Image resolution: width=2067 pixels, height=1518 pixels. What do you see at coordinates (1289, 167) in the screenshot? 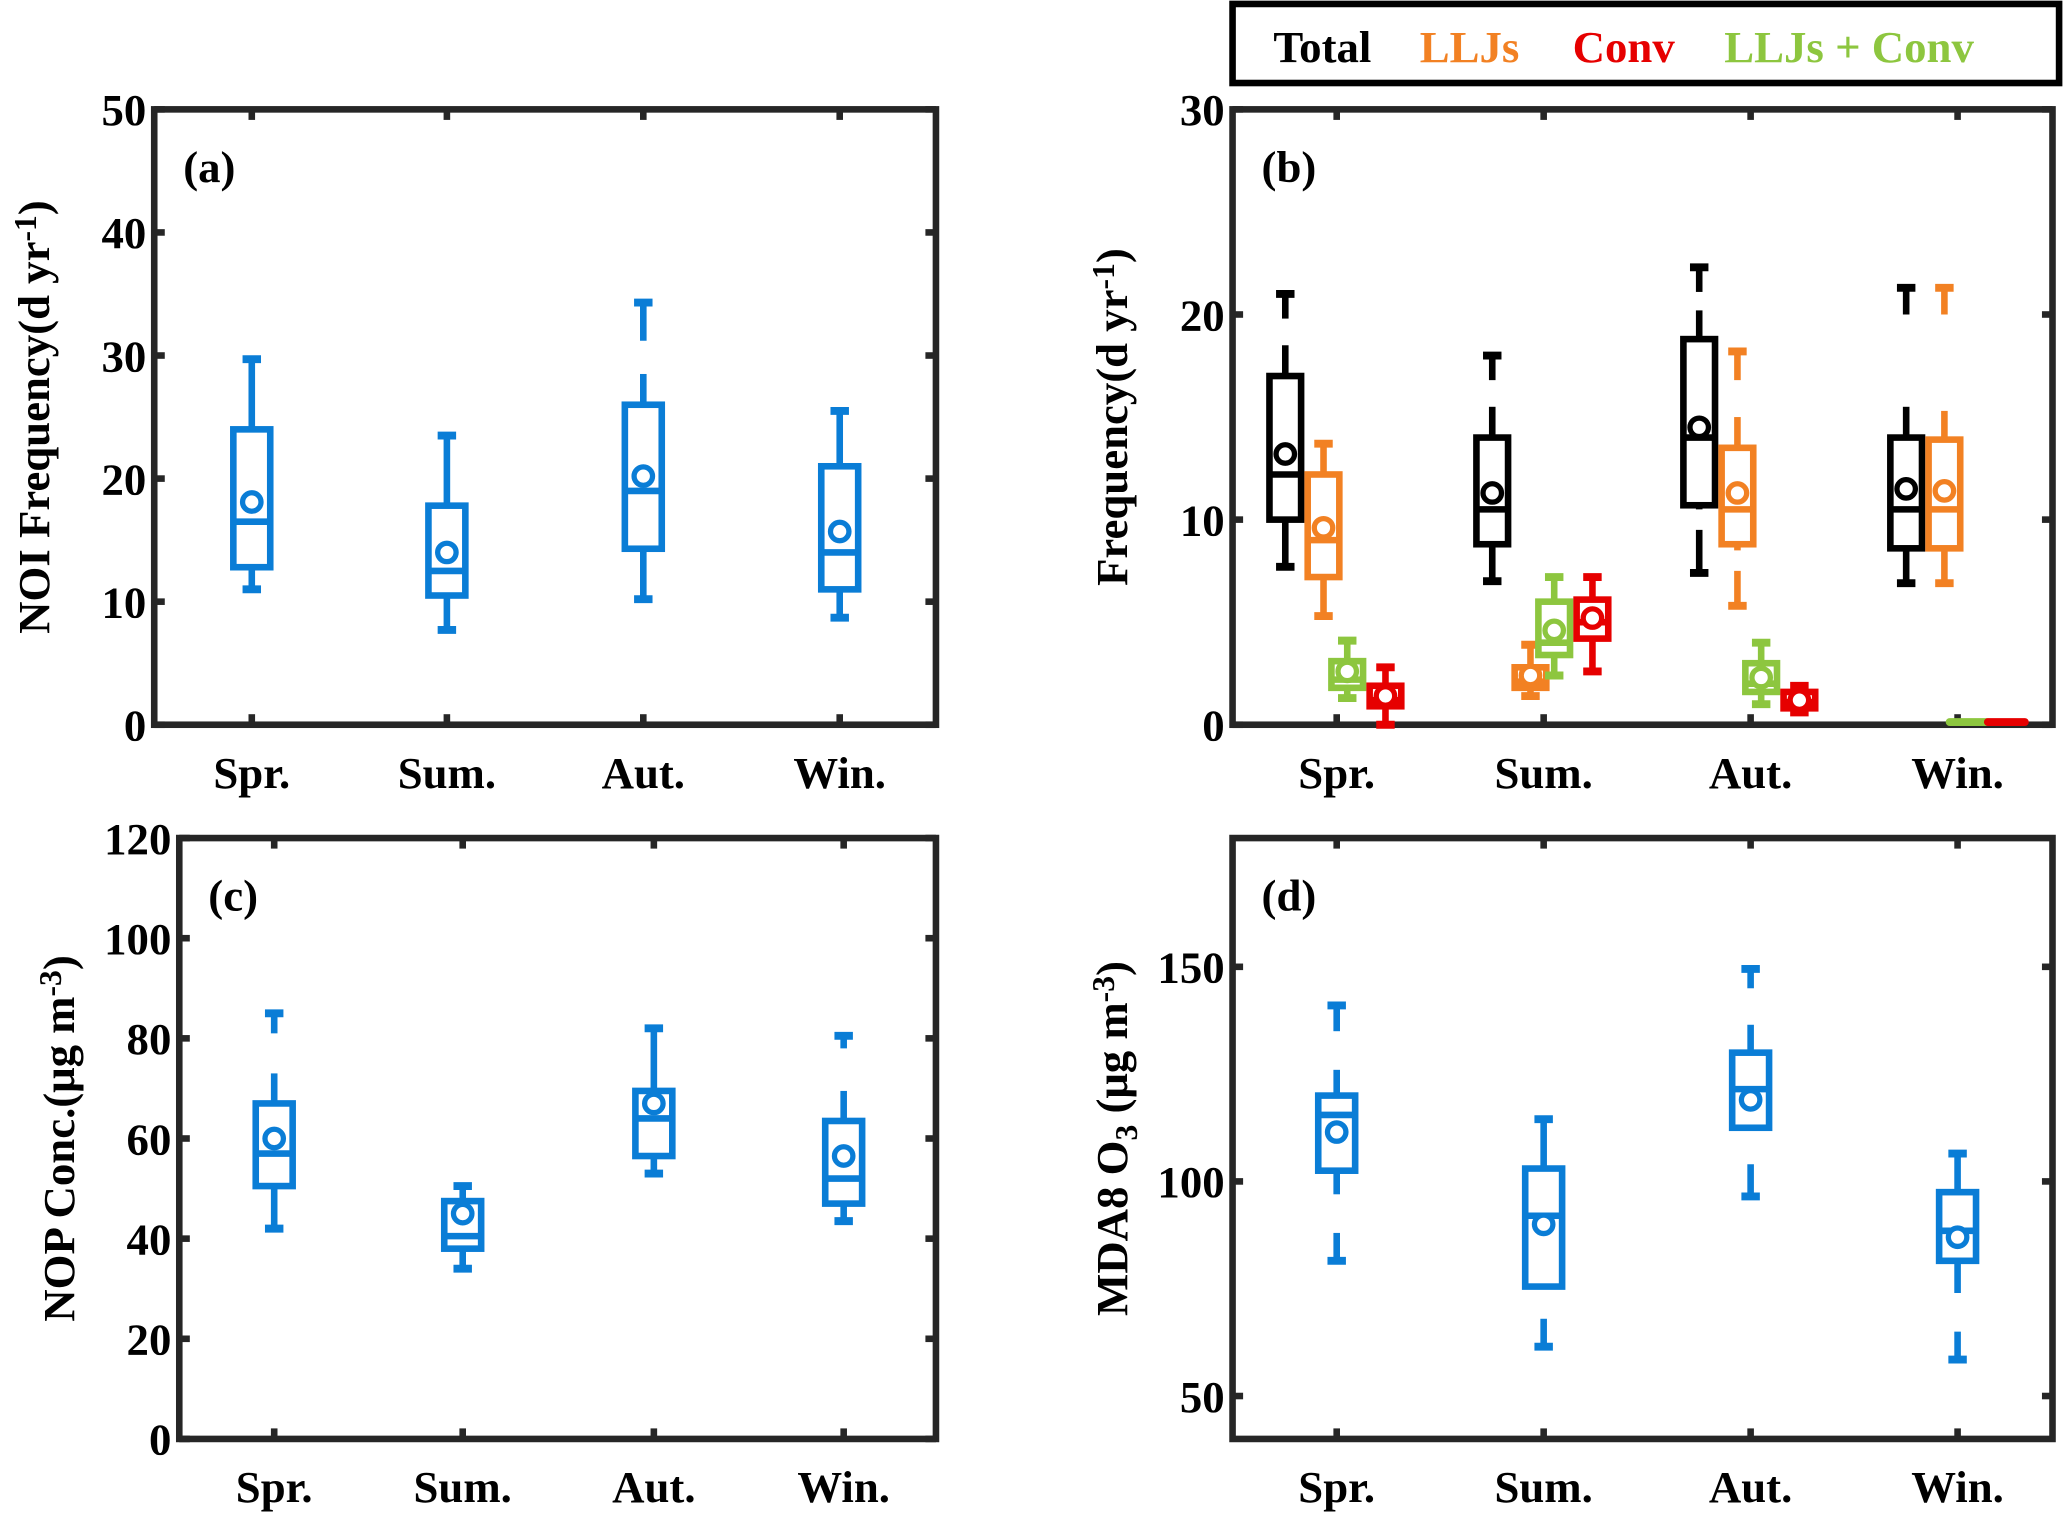
I see `panel-label: (b)` at bounding box center [1289, 167].